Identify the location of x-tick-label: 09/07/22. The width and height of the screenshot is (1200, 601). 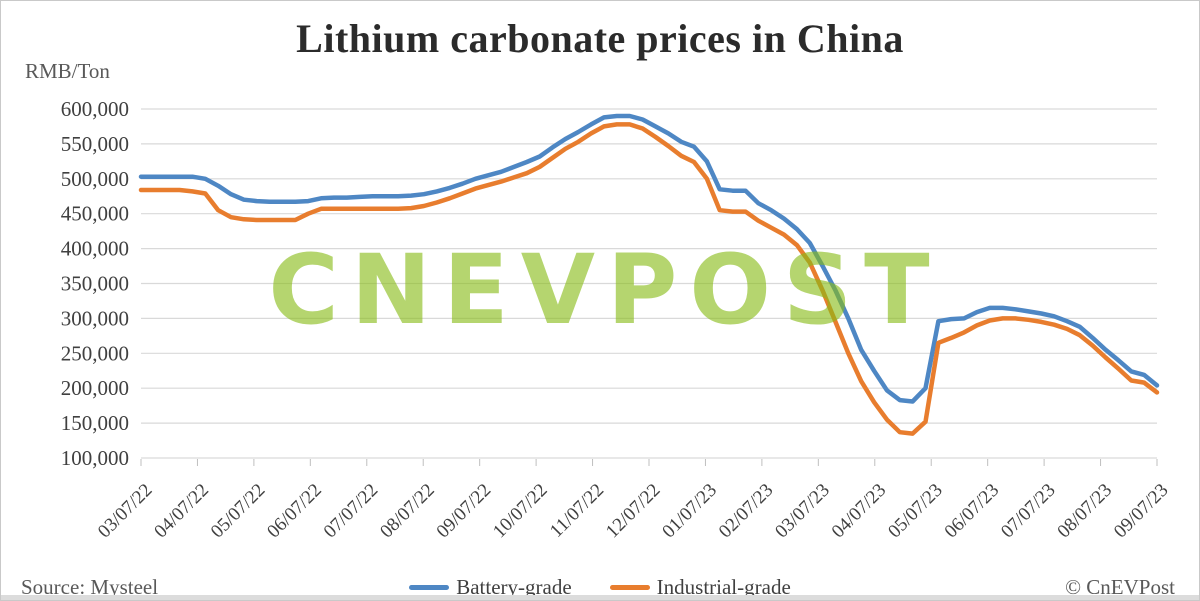
(464, 511).